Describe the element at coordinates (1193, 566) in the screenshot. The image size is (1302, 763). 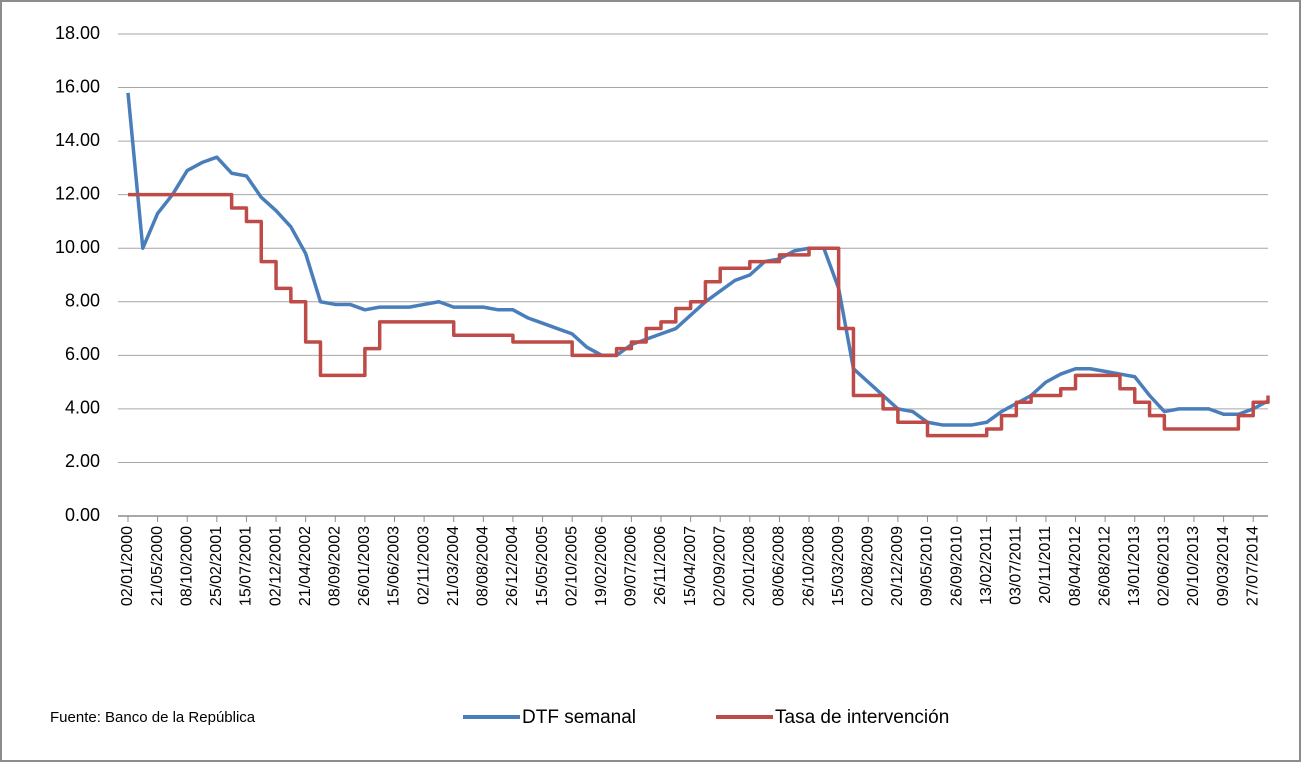
I see `x-tick-label: 20/10/2013` at that location.